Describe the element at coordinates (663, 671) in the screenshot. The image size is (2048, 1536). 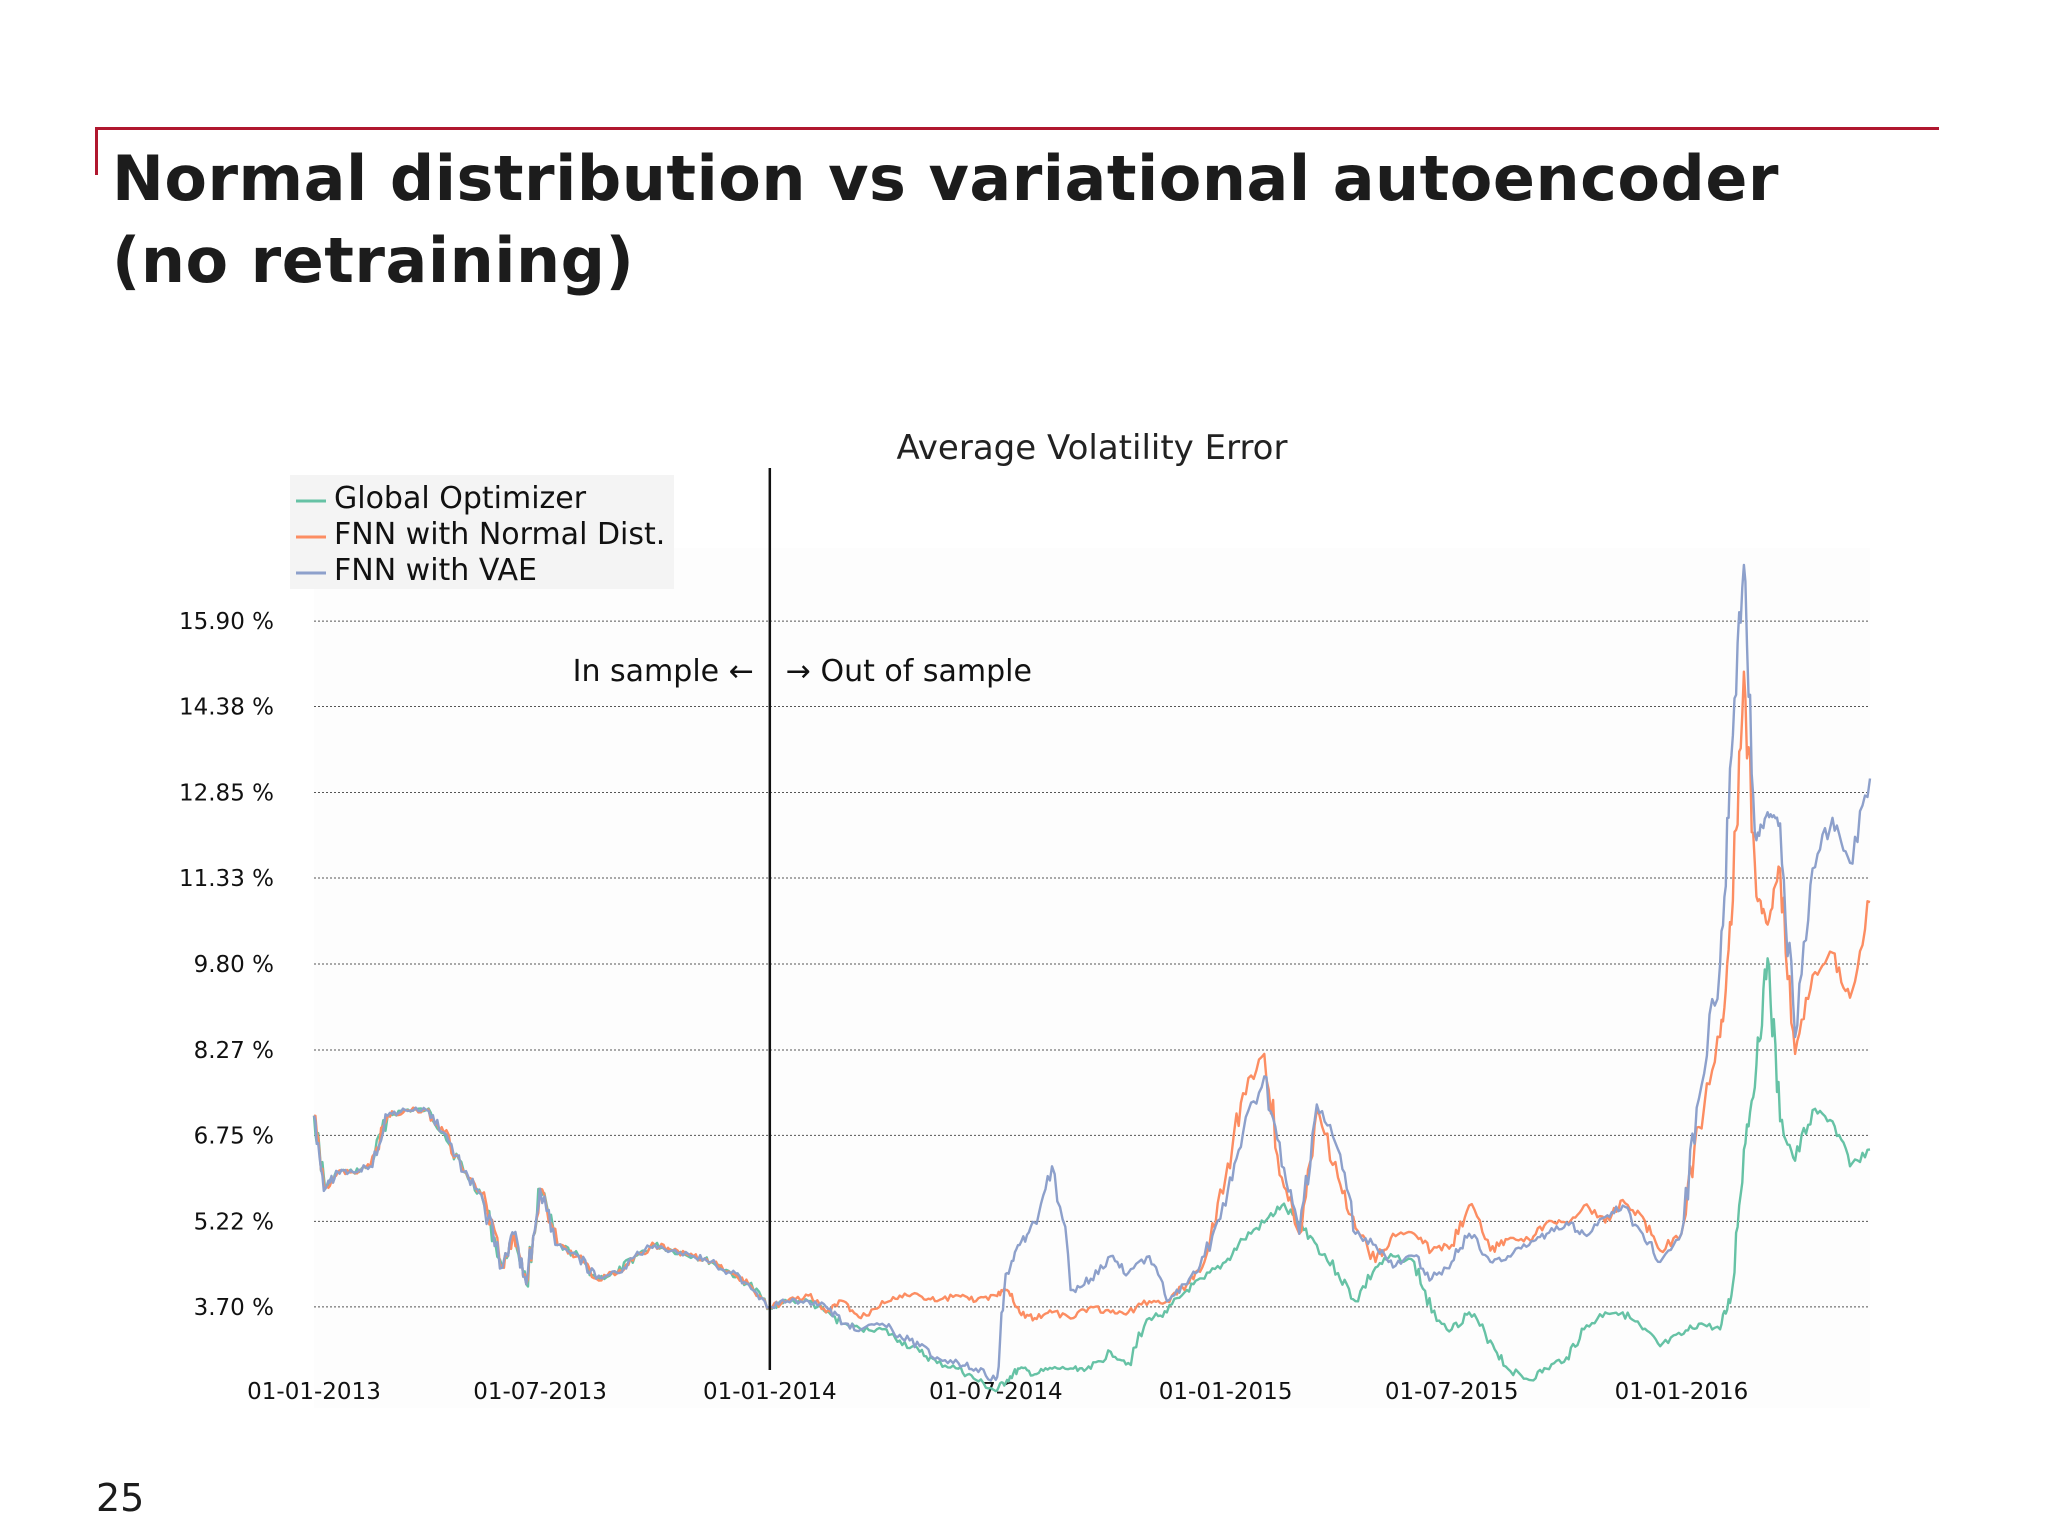
I see `in-sample-label: In sample ←` at that location.